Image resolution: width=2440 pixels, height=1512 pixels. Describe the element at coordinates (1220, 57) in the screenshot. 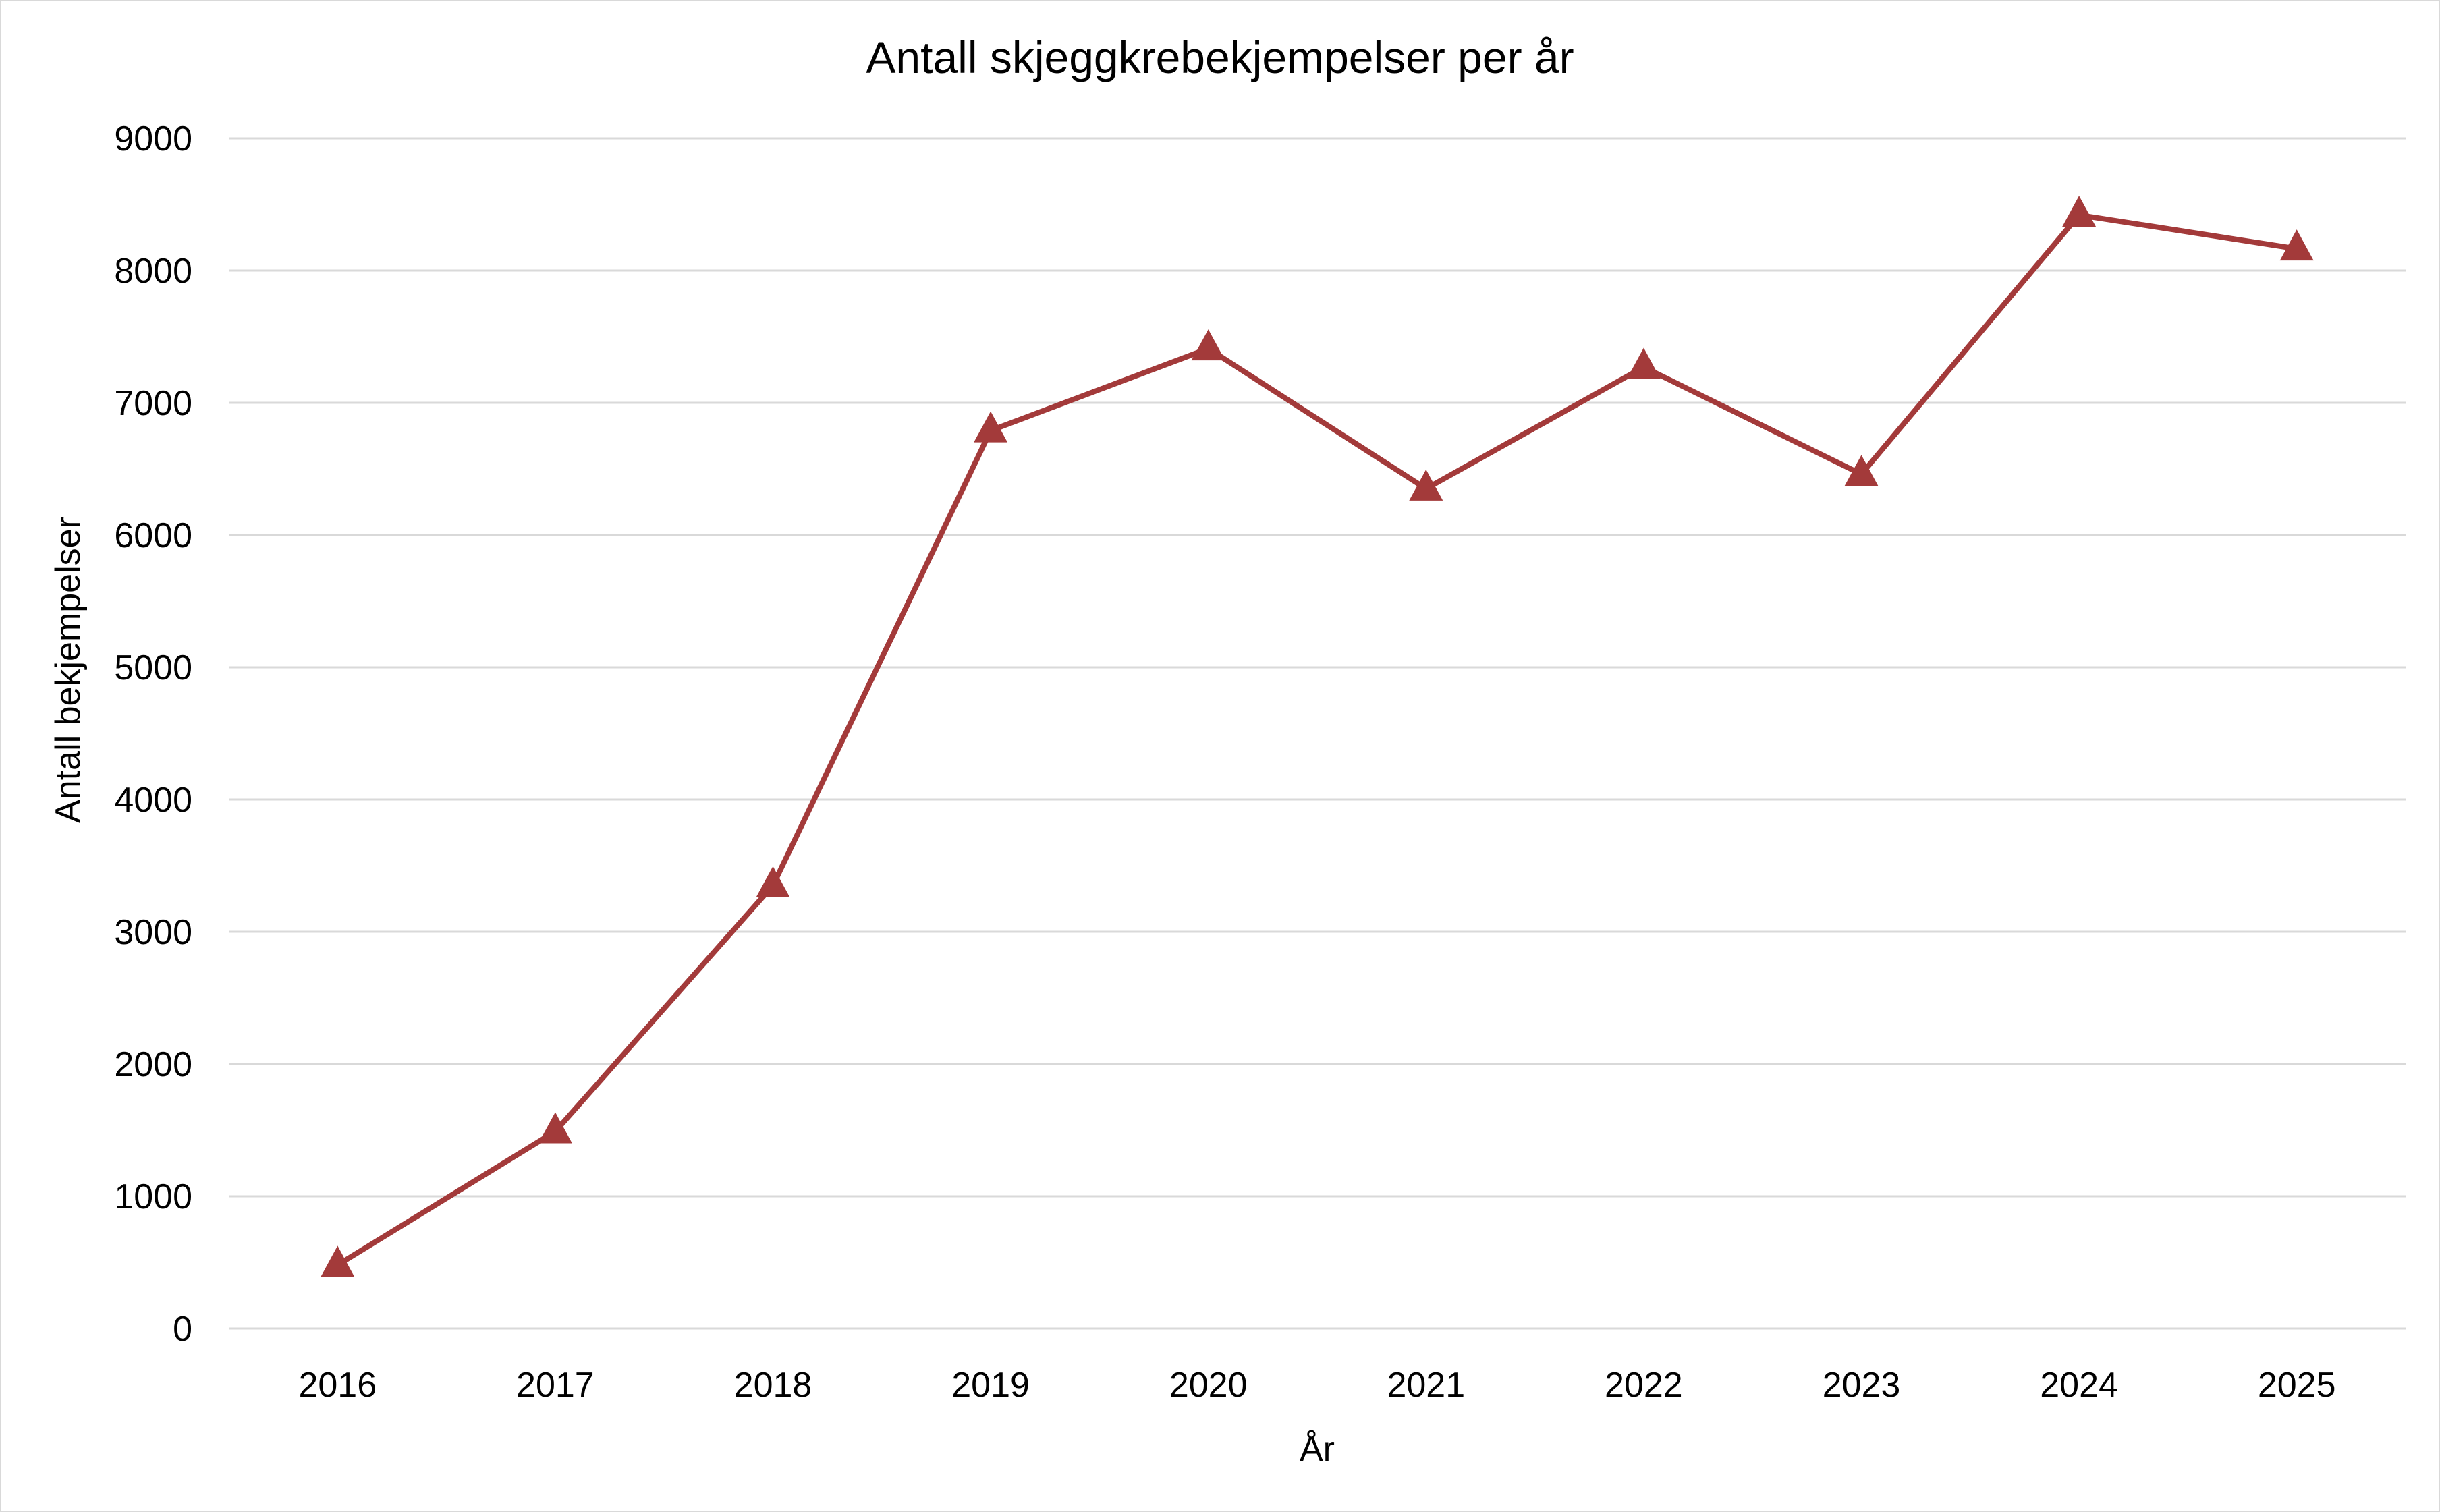

I see `chart-title: Antall skjeggkrebekjempelser per år` at that location.